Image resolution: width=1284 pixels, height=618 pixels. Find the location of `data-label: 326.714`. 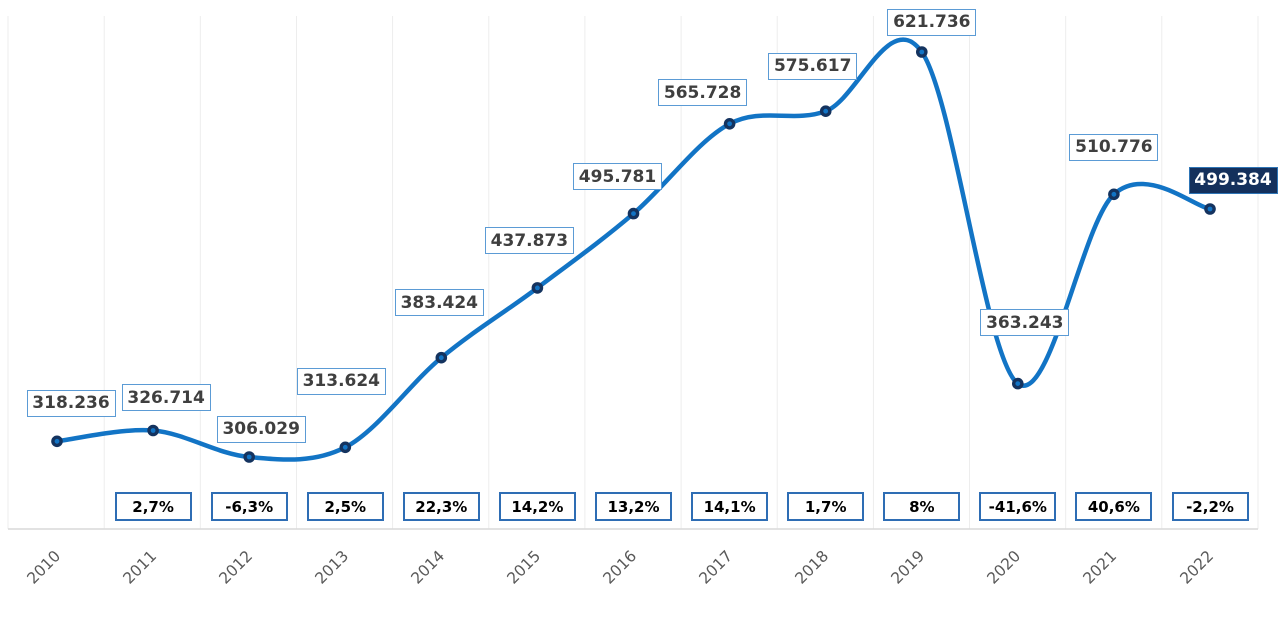

data-label: 326.714 is located at coordinates (166, 397).